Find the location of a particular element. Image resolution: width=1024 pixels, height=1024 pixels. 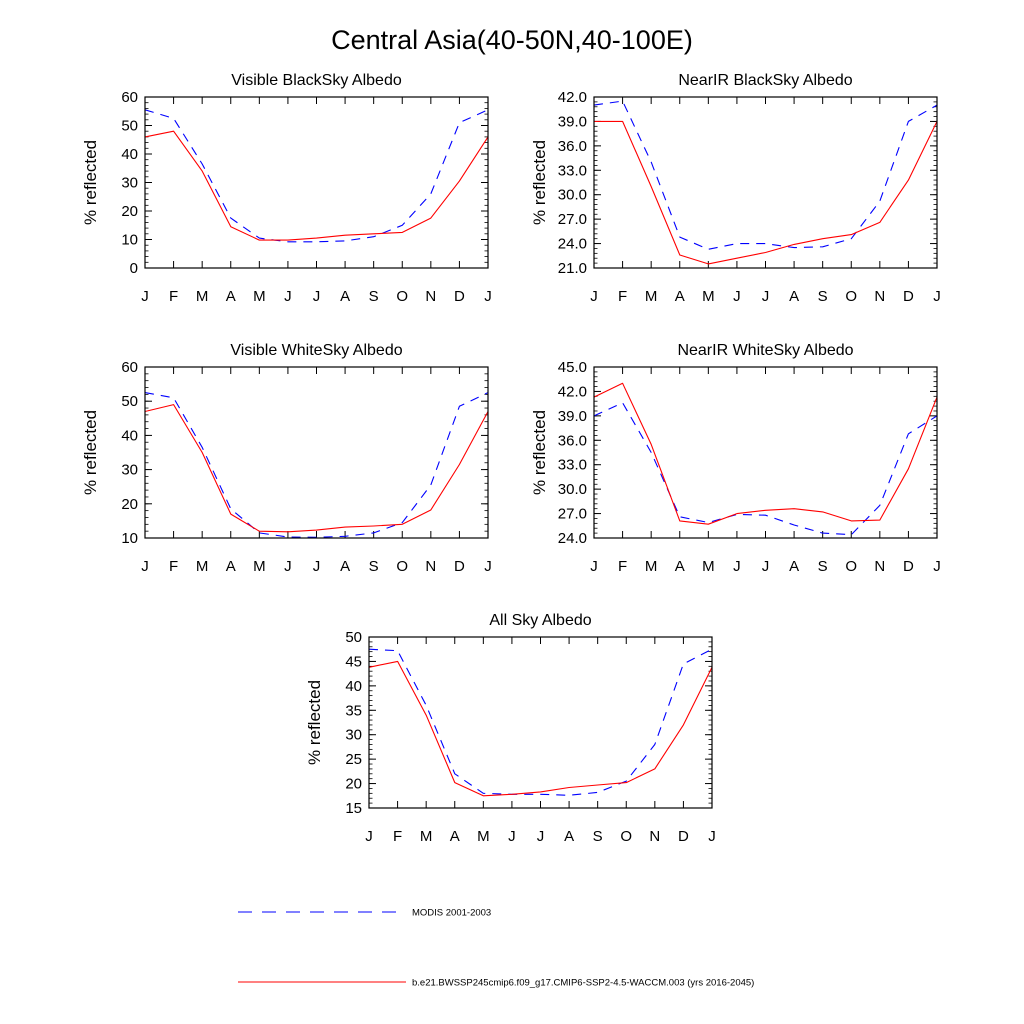

y-tick-label: 42.0 is located at coordinates (572, 391).